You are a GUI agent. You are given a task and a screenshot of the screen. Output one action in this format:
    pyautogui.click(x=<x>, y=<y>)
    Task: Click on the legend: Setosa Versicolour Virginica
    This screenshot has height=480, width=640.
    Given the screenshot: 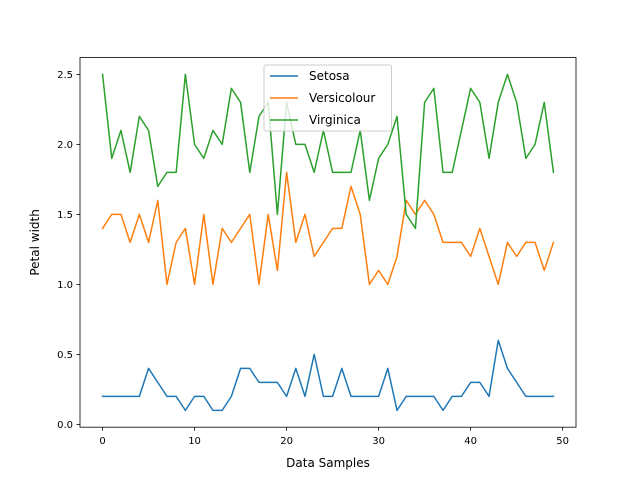 What is the action you would take?
    pyautogui.click(x=327, y=98)
    